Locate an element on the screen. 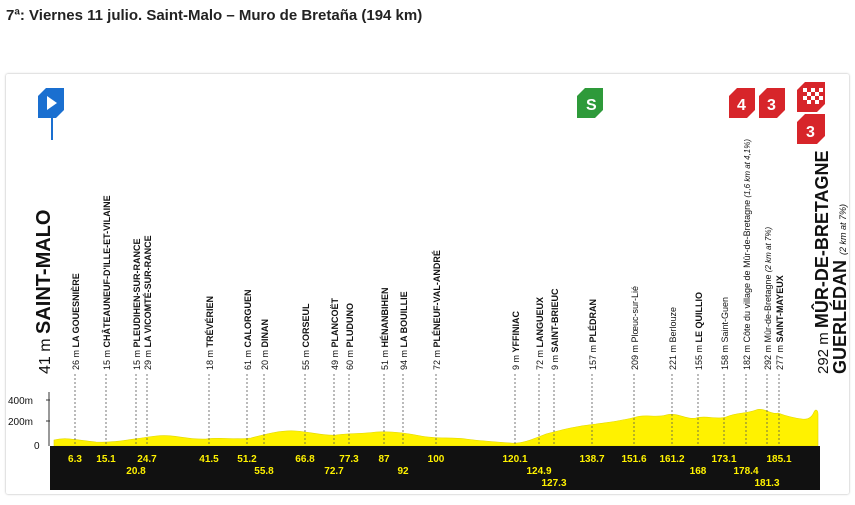 This screenshot has width=855, height=505. location-label: LANGUEUX is located at coordinates (540, 322).